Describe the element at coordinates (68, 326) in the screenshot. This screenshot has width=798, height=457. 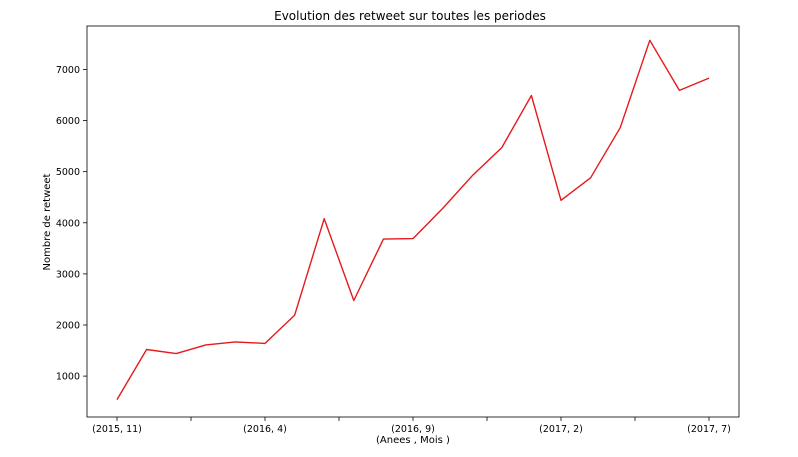
I see `y-tick-label: 2000` at that location.